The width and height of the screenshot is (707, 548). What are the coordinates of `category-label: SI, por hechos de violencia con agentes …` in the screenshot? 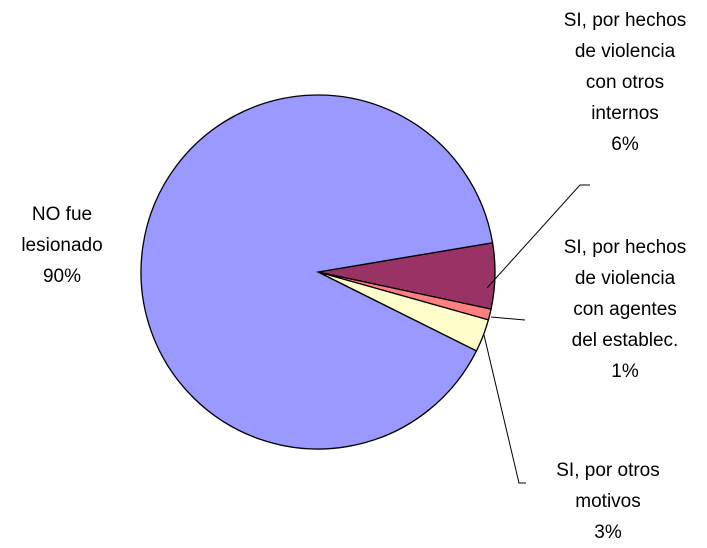 It's located at (625, 293).